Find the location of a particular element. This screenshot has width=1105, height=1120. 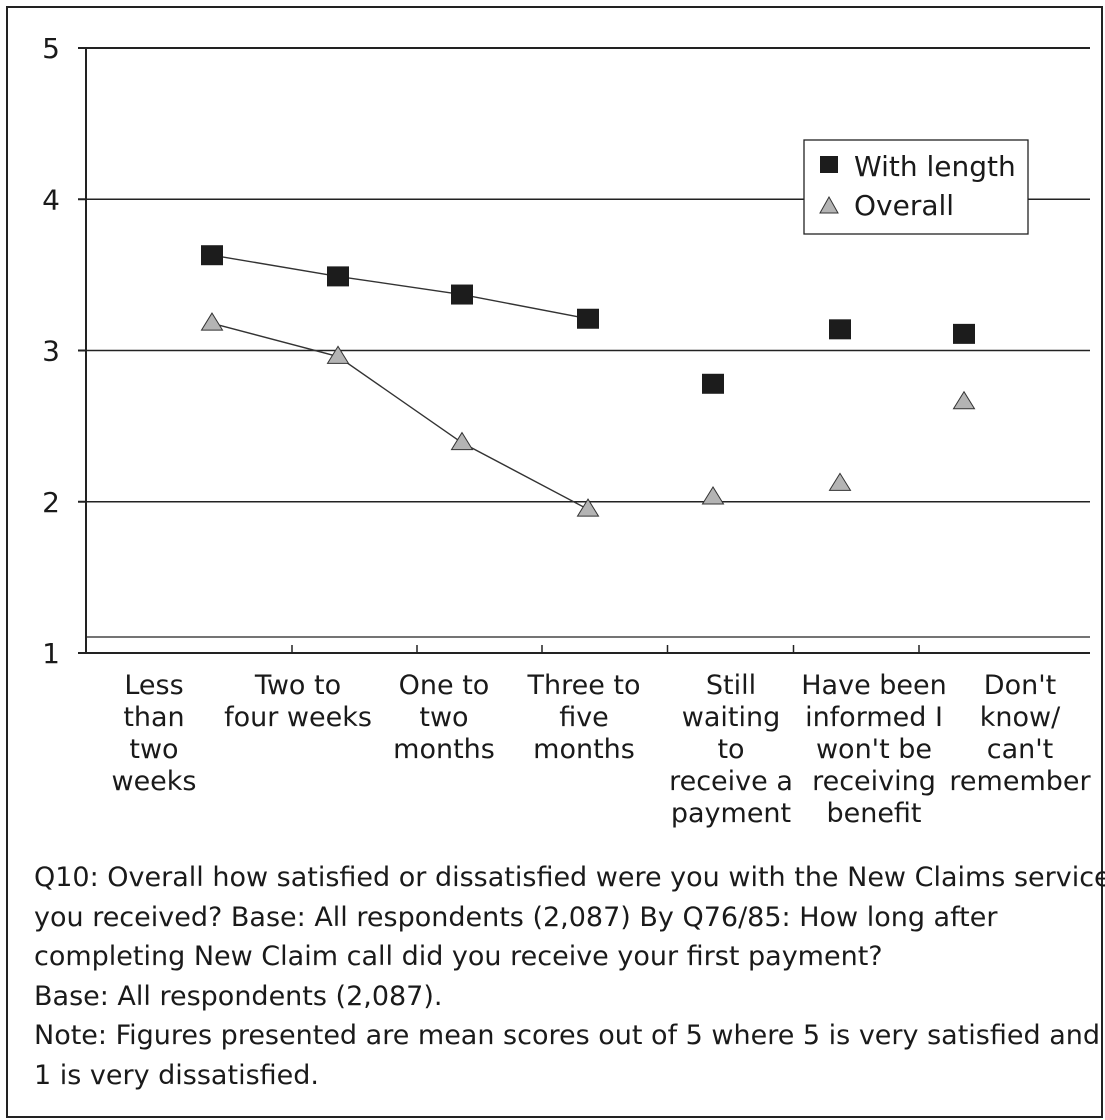

legend-box is located at coordinates (916, 187).